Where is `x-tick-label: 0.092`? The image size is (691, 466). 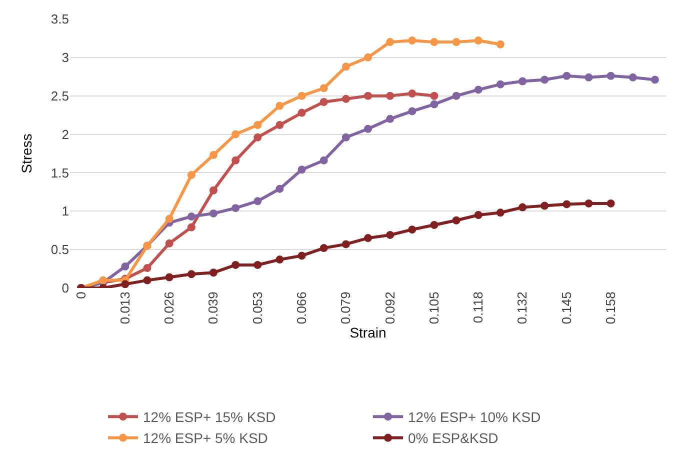
x-tick-label: 0.092 is located at coordinates (390, 308).